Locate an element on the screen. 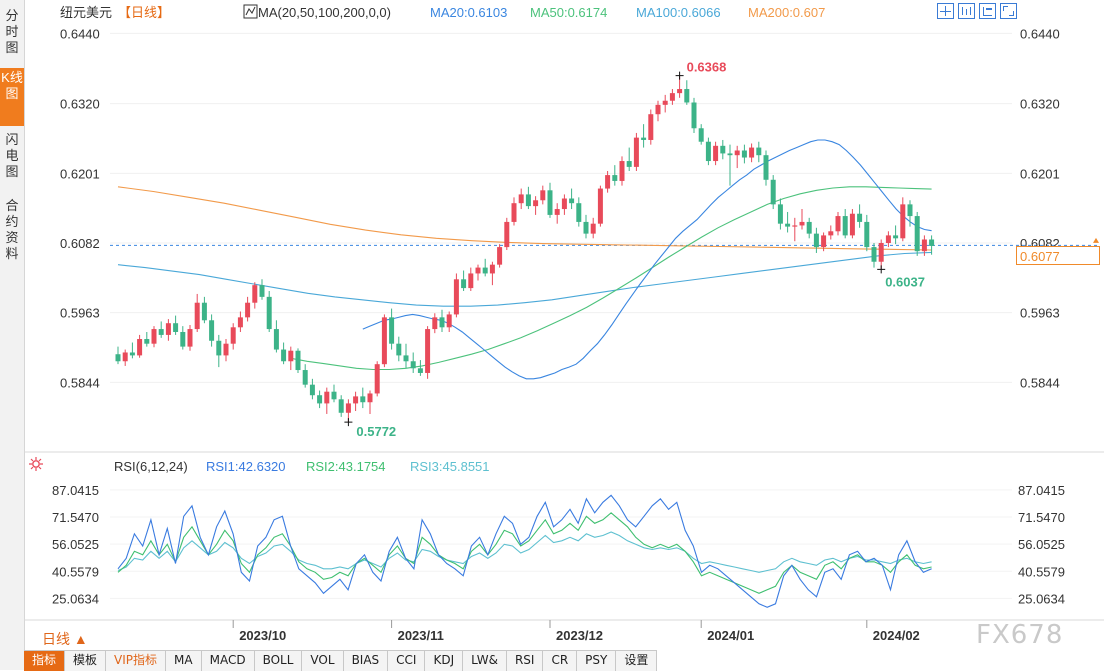 This screenshot has height=671, width=1104. price-tick-right: 0.5844 is located at coordinates (1040, 382).